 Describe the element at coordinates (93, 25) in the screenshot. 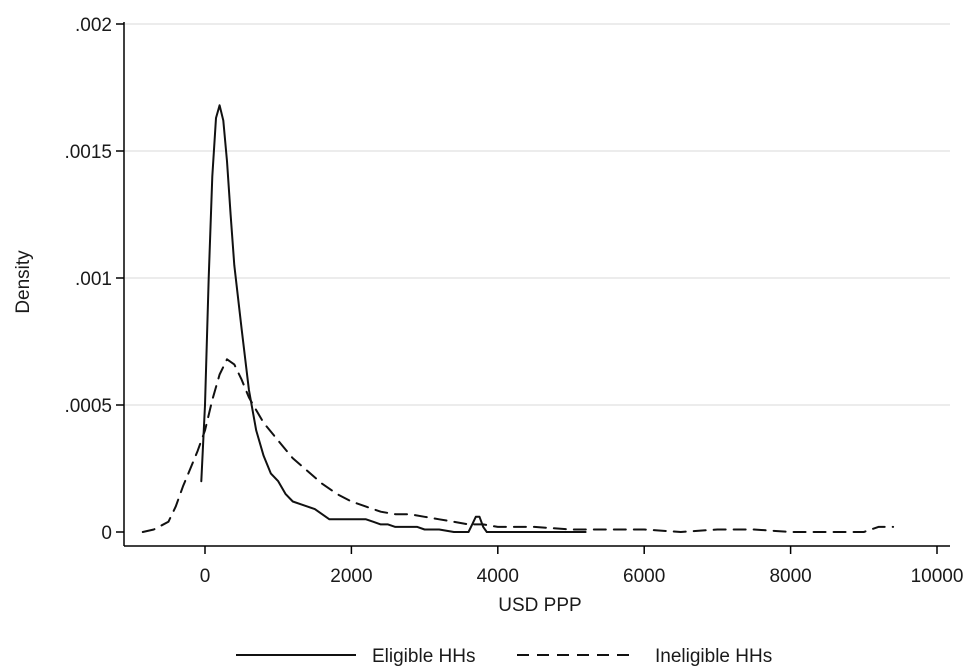

I see `y-tick-label: .002` at that location.